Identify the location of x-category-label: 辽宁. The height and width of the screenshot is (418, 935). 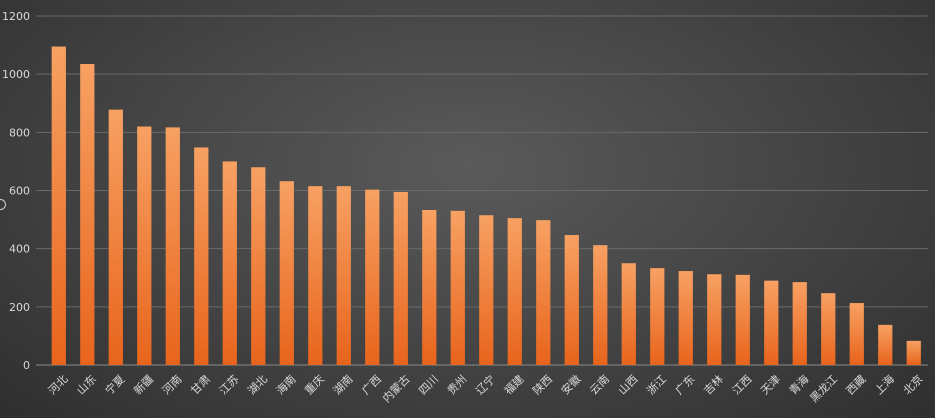
(485, 384).